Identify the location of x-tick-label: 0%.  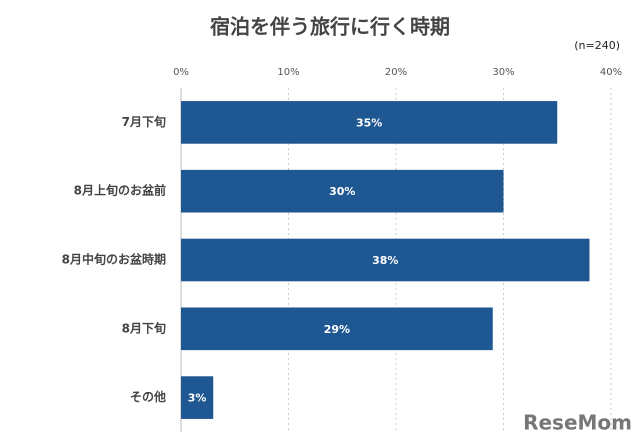
(181, 72).